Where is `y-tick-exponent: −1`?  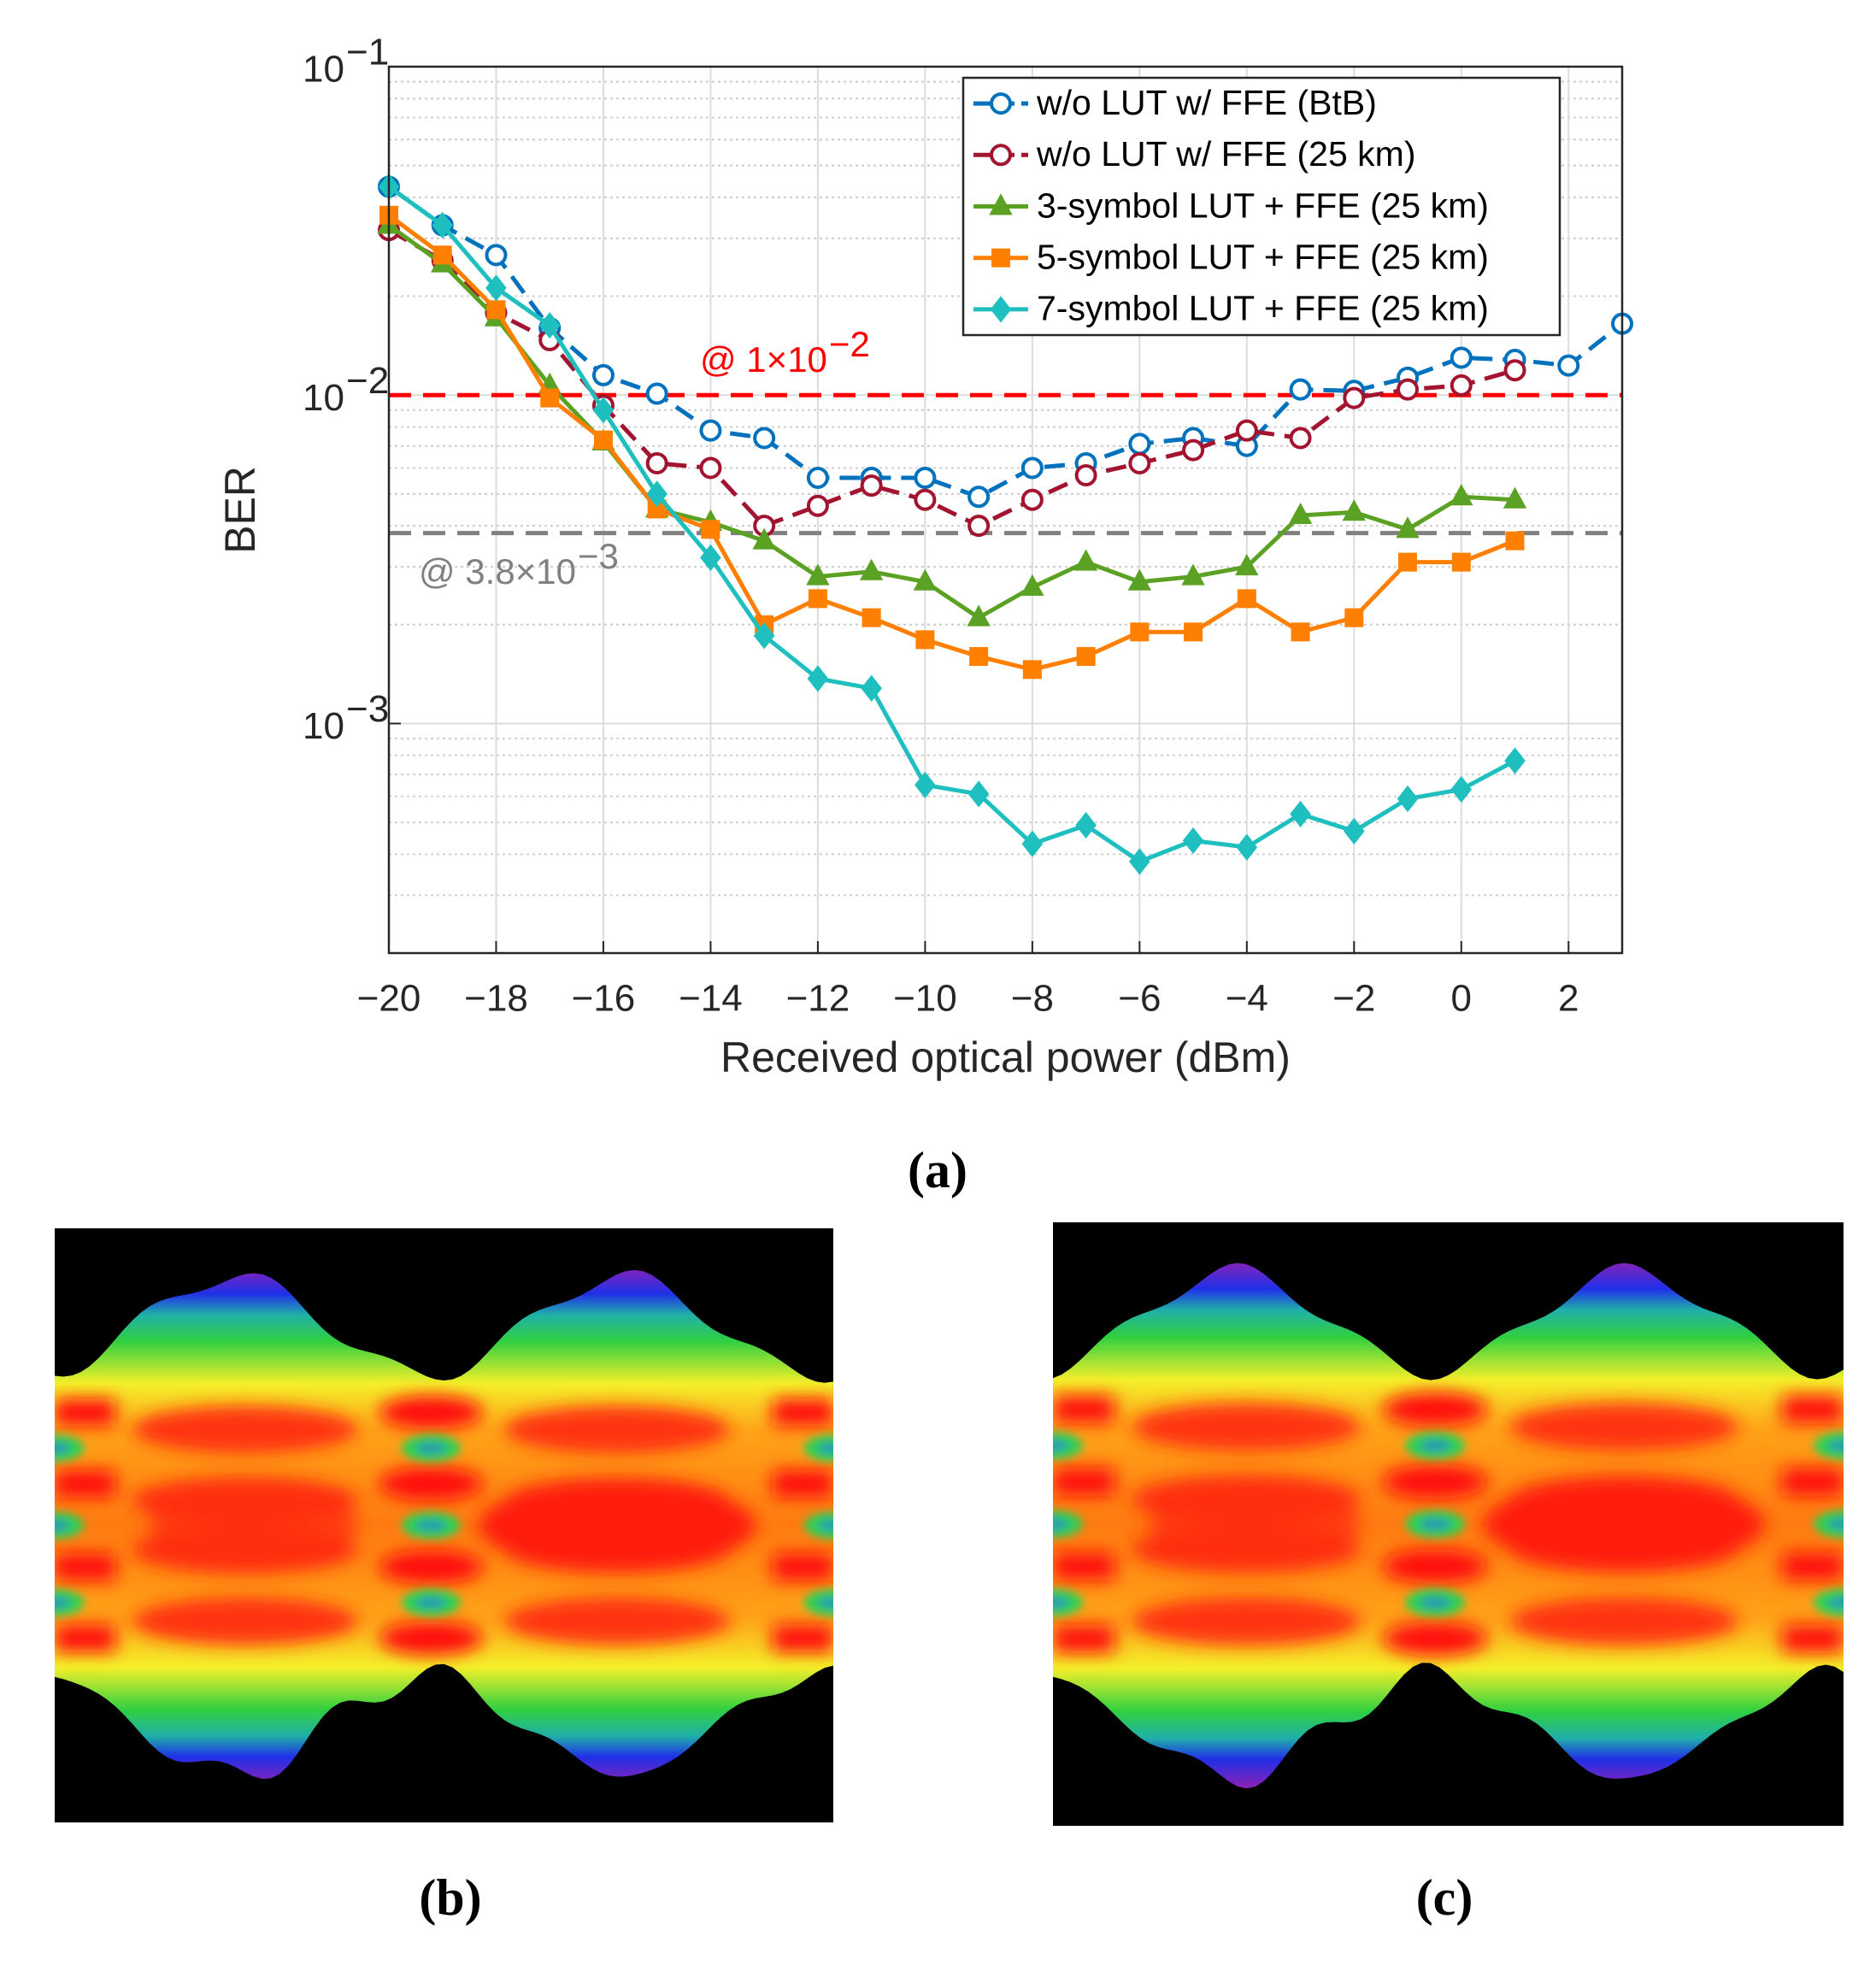 y-tick-exponent: −1 is located at coordinates (367, 53).